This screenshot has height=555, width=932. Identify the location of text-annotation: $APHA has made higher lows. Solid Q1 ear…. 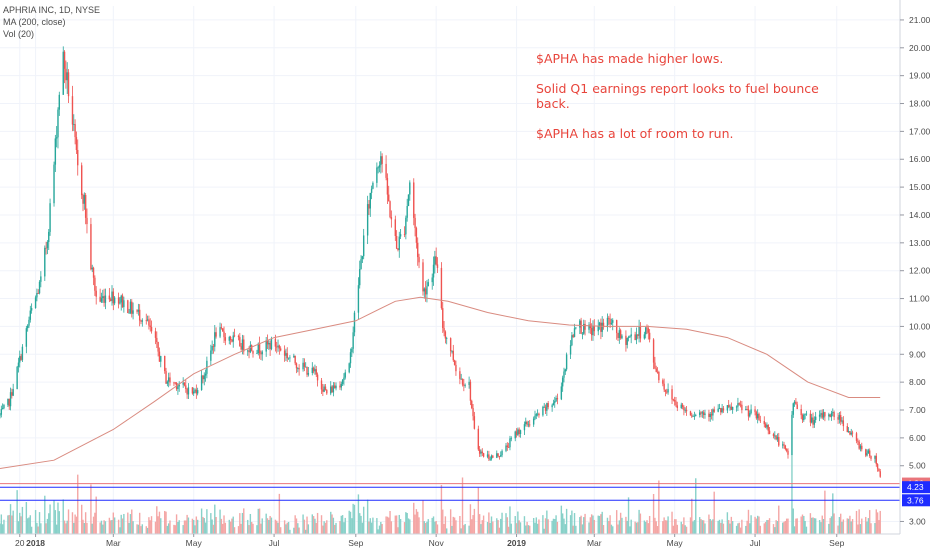
(686, 96).